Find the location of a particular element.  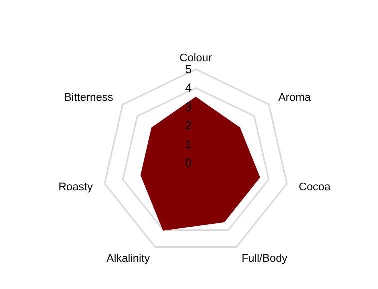

y-tick-label: 4 is located at coordinates (188, 88).